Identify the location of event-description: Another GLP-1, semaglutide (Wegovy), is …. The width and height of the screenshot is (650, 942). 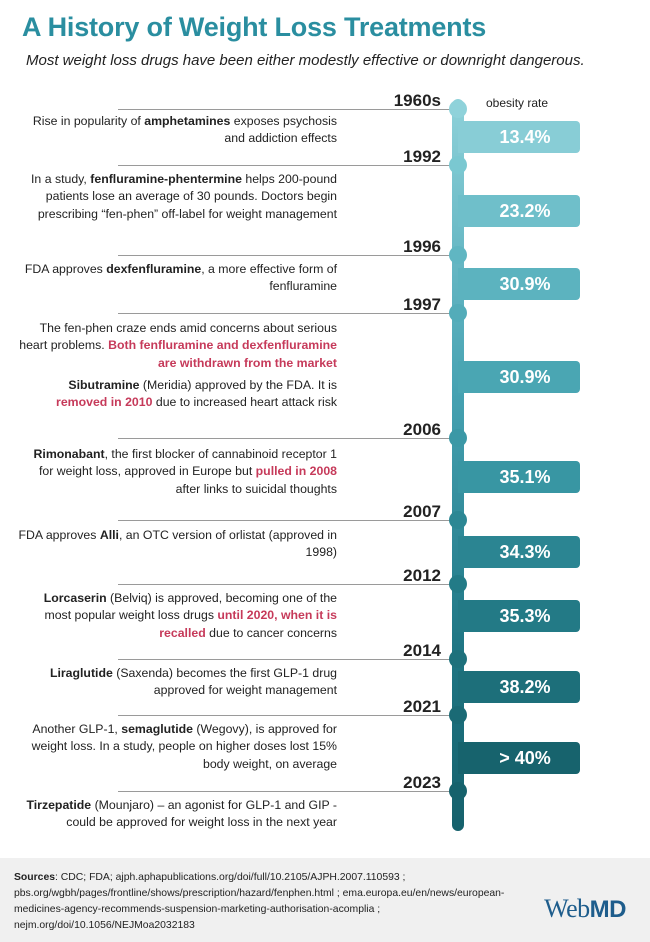
(184, 746).